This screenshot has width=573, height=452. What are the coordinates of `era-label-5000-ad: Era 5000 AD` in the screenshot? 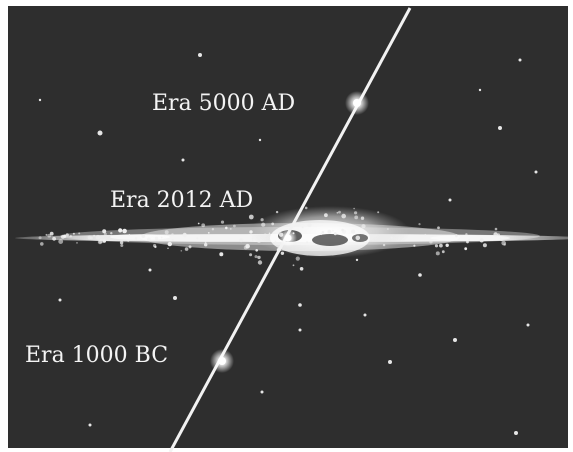 It's located at (223, 103).